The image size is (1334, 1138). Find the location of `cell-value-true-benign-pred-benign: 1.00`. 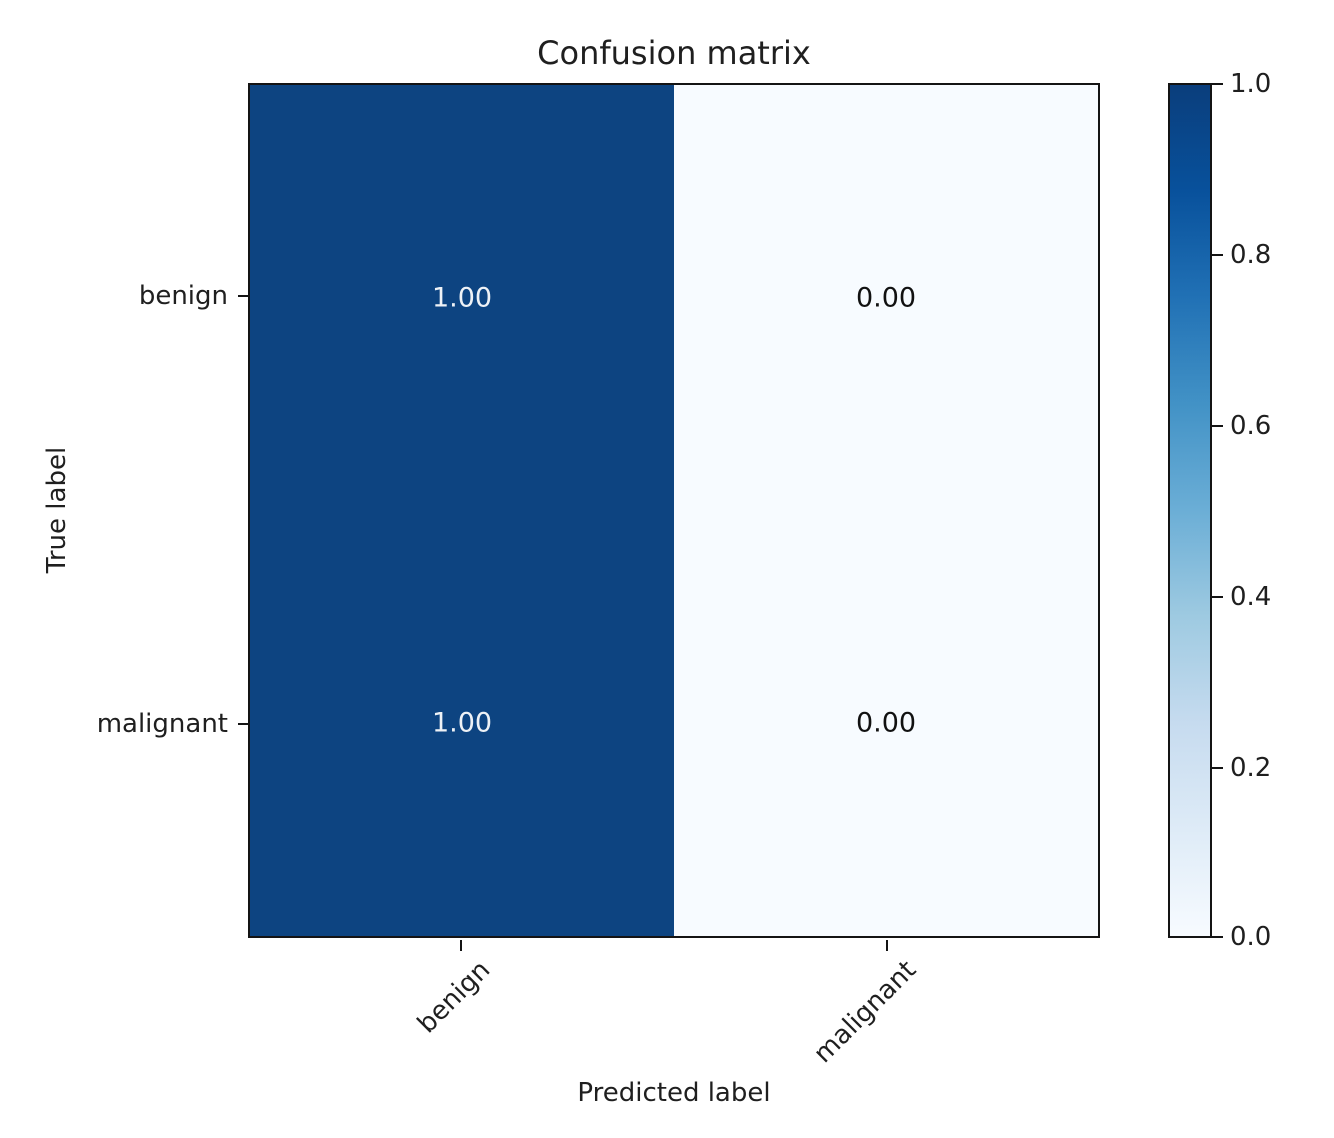

cell-value-true-benign-pred-benign: 1.00 is located at coordinates (462, 298).